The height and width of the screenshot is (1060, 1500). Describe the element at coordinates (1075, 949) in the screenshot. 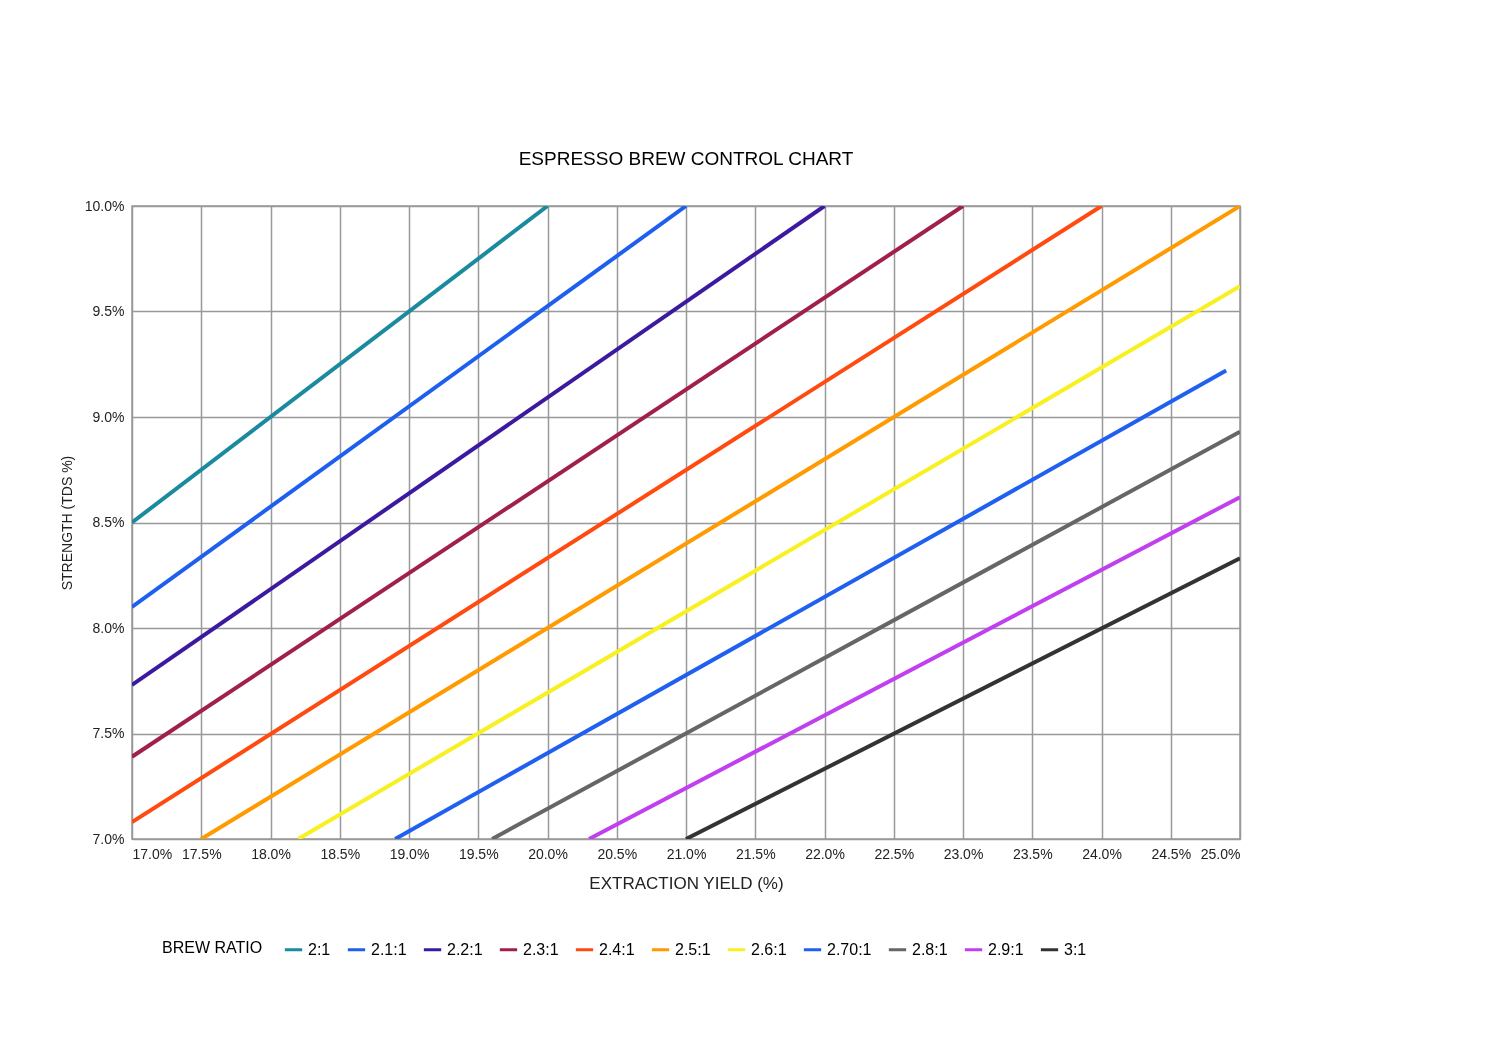

I see `legend-label: 3:1` at that location.